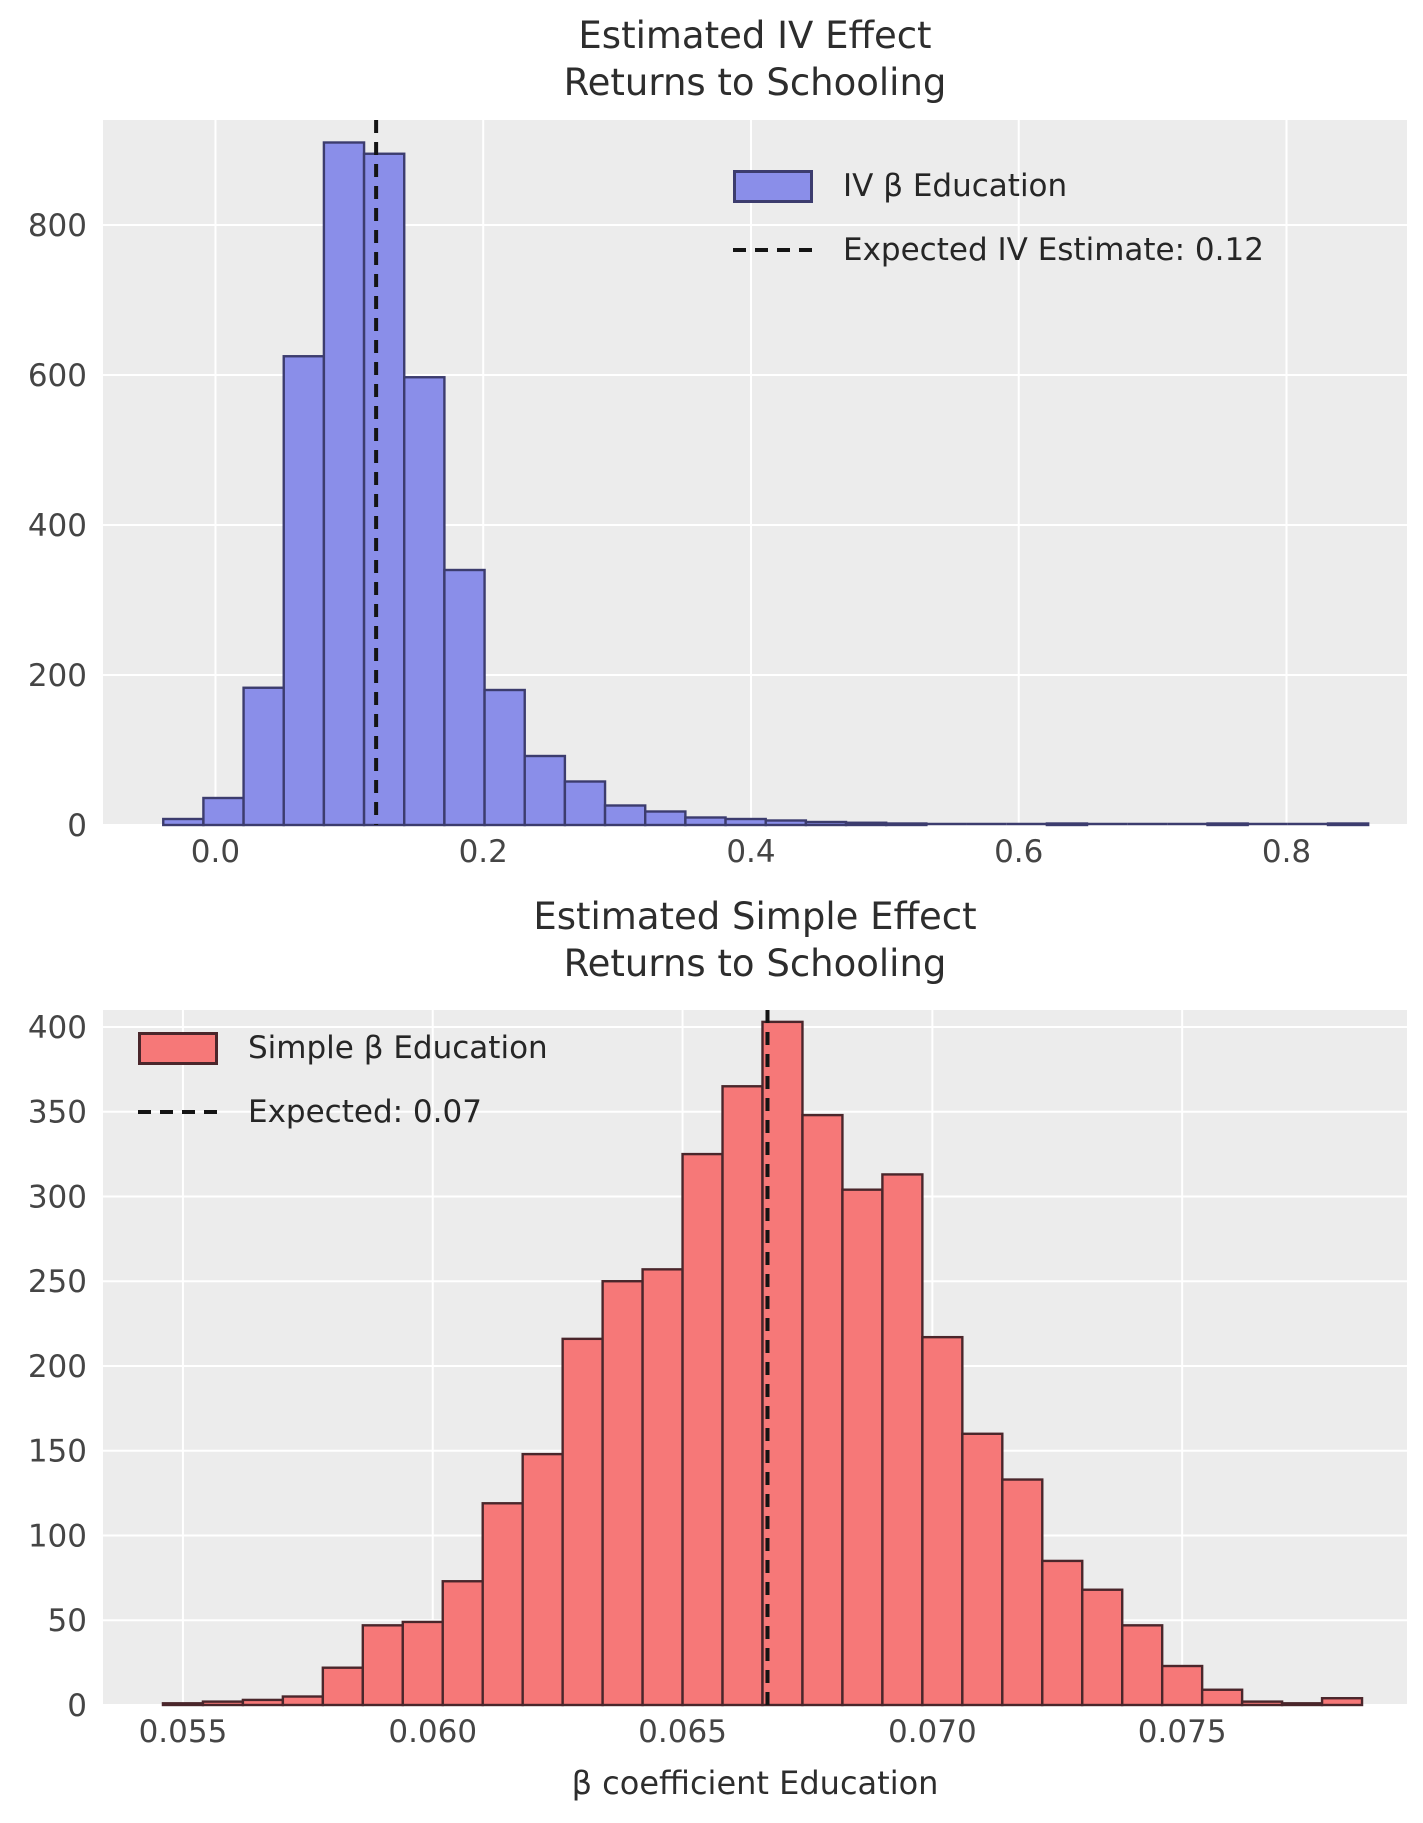  I want to click on y-tick-label: 600, so click(57, 376).